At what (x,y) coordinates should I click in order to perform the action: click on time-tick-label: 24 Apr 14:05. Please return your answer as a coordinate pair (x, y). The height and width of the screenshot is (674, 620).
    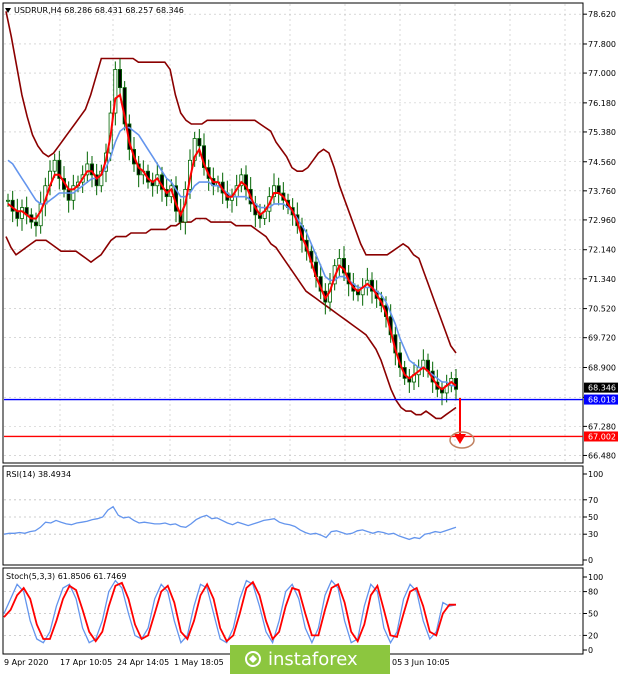
    Looking at the image, I should click on (143, 662).